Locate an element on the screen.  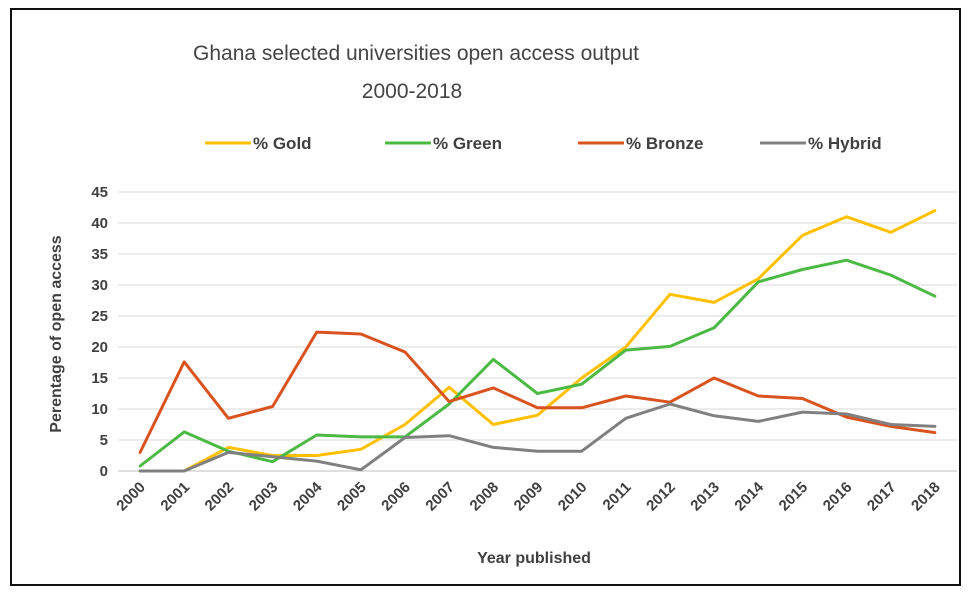
x-tick-label: 2004 is located at coordinates (308, 496).